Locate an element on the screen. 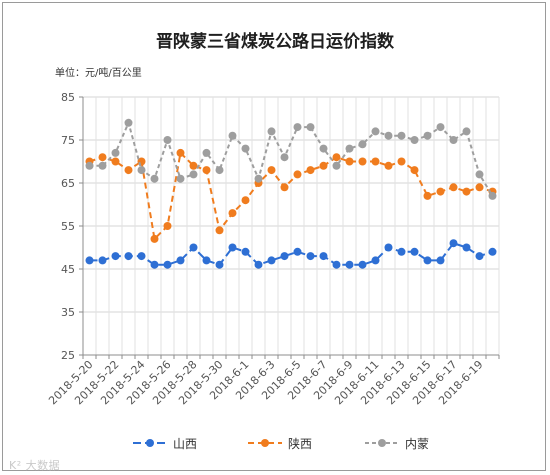 Image resolution: width=550 pixels, height=475 pixels. chart-title: 晋陕蒙三省煤炭公路日运价指数 is located at coordinates (275, 41).